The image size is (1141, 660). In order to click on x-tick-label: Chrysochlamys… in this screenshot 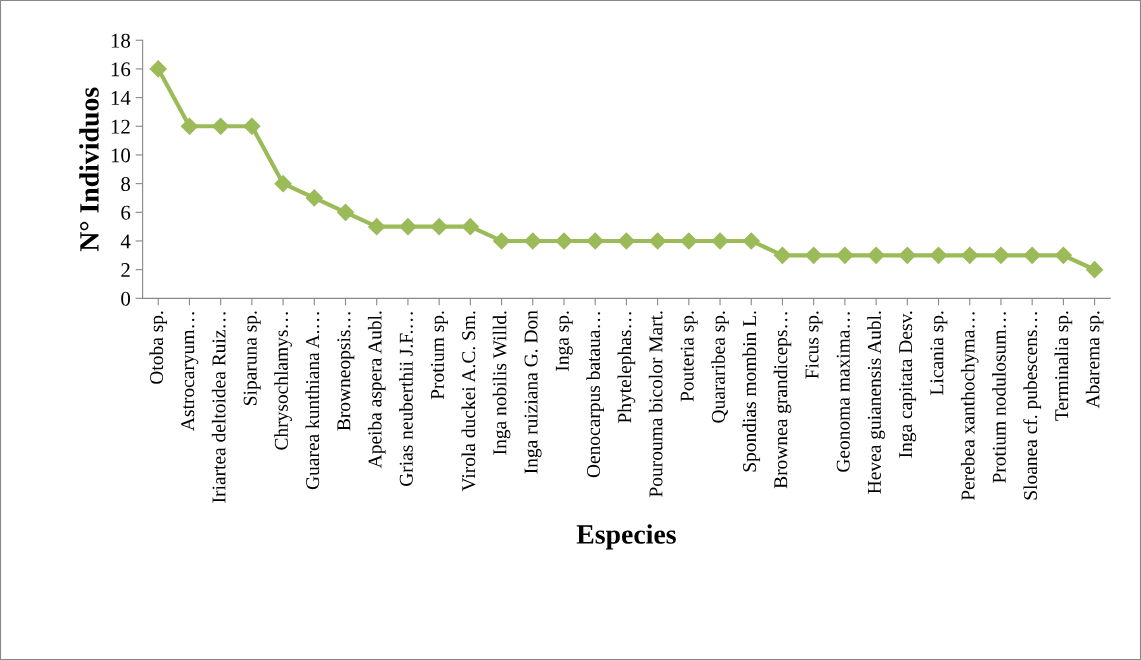, I will do `click(283, 381)`.